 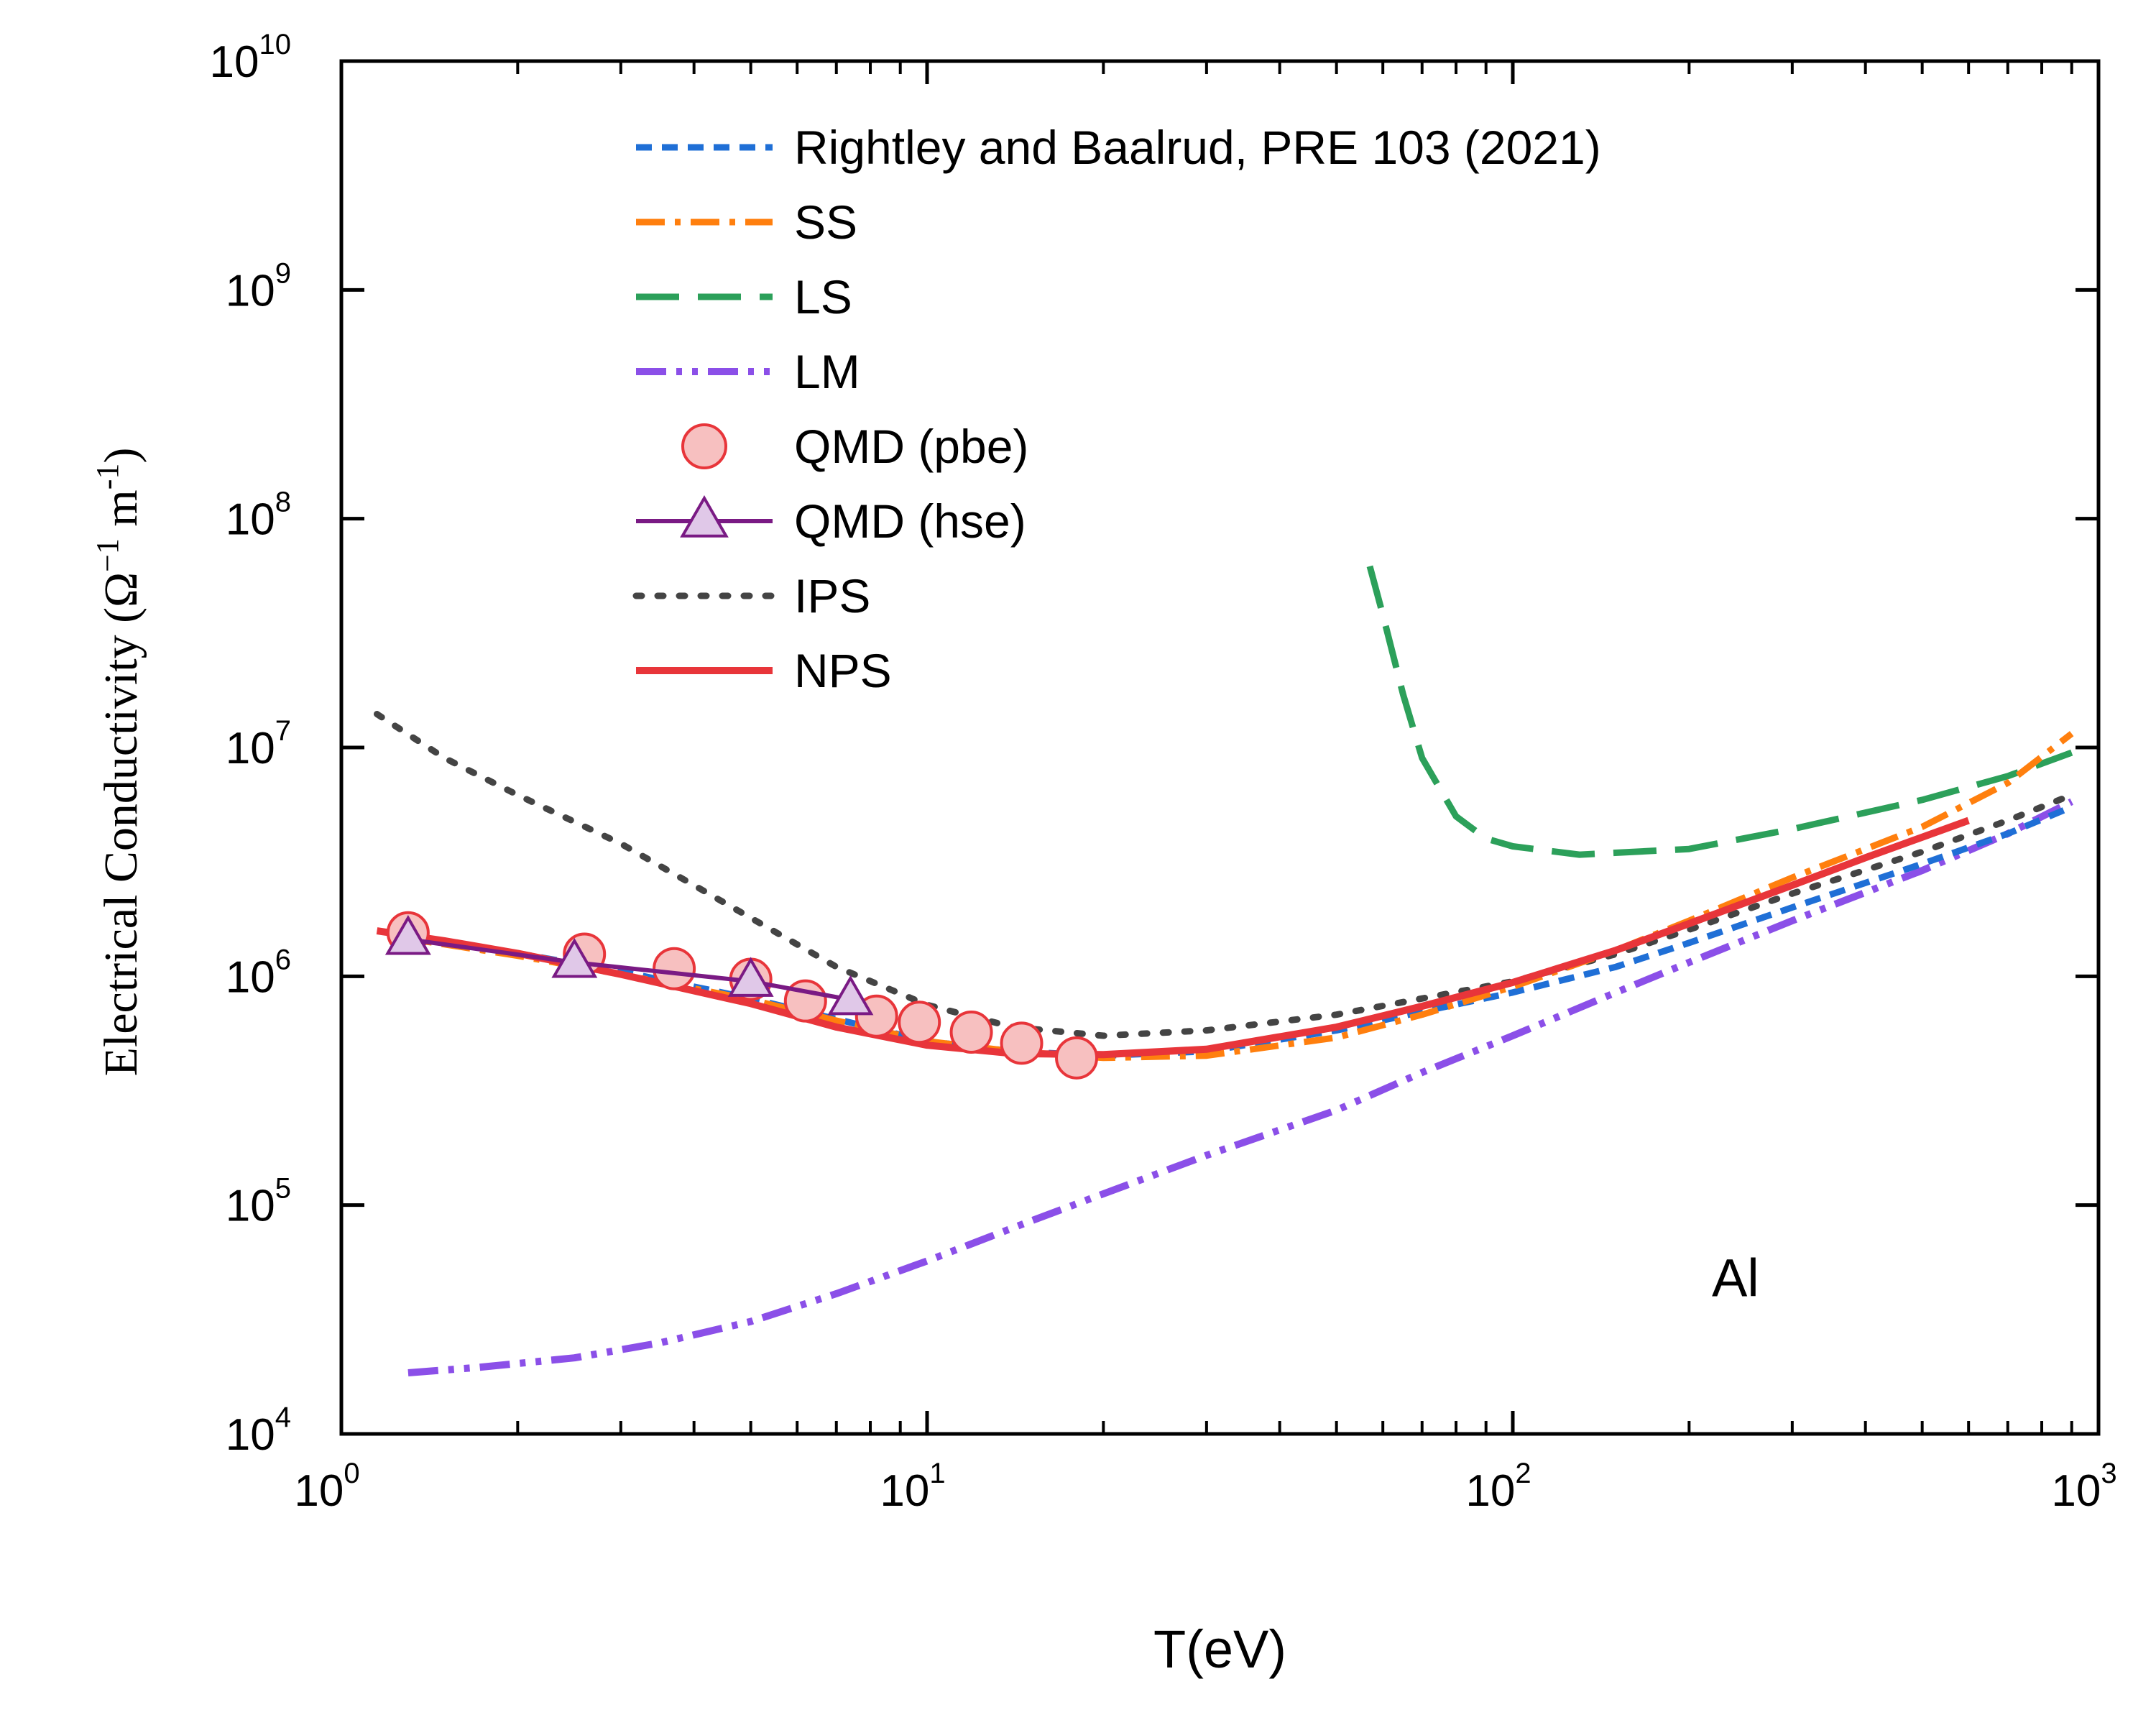 I want to click on legend-marker-circle, so click(x=704, y=446).